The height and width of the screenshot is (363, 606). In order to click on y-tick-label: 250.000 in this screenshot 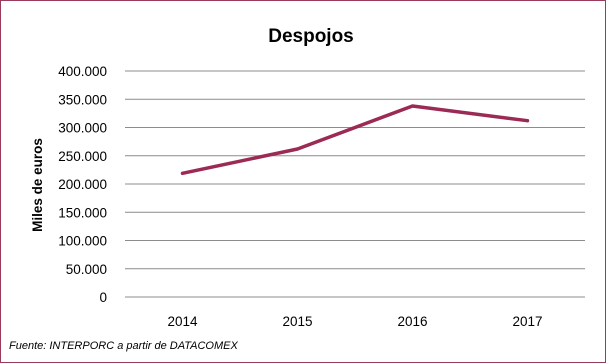, I will do `click(82, 156)`.